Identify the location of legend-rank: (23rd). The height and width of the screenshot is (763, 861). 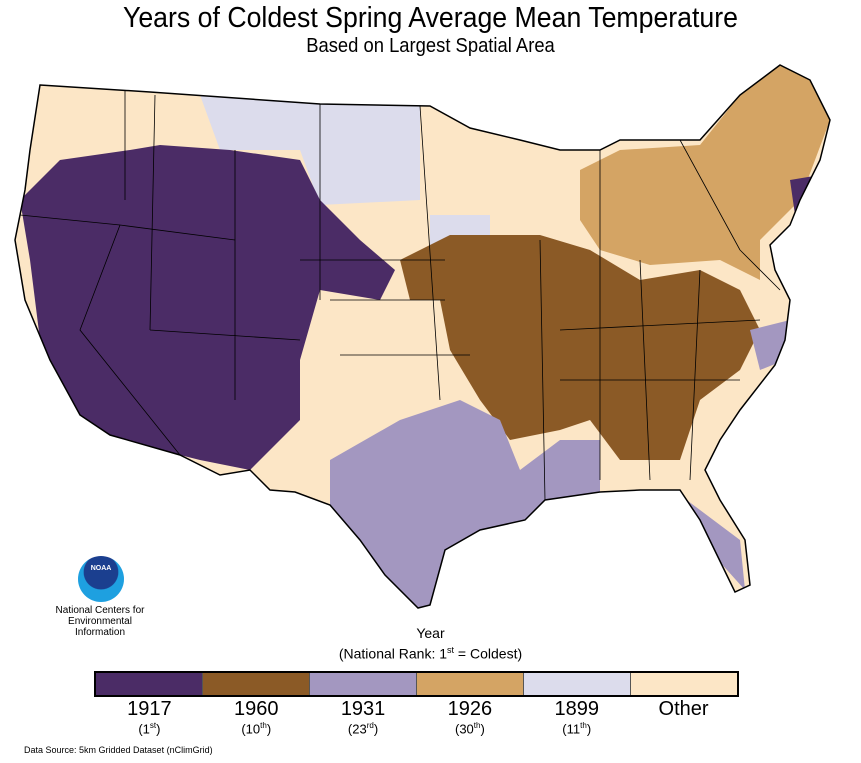
(363, 729).